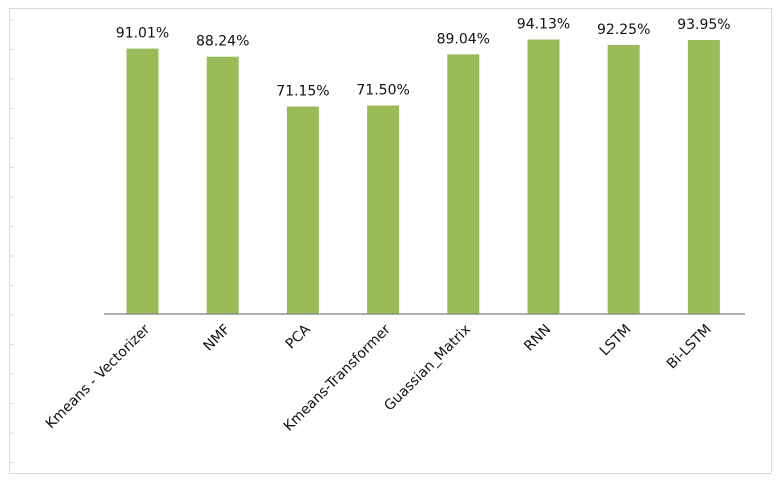 The height and width of the screenshot is (486, 781). Describe the element at coordinates (463, 39) in the screenshot. I see `data-label: 89.04%` at that location.